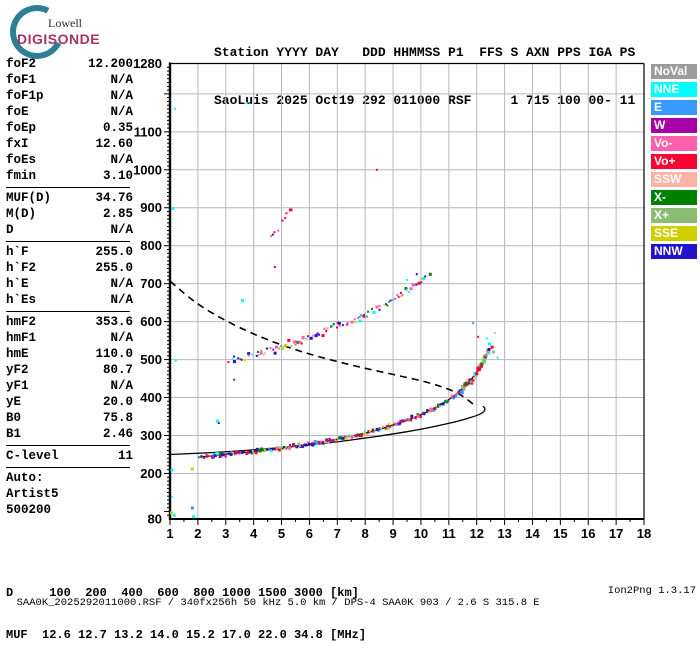 The width and height of the screenshot is (700, 656). What do you see at coordinates (69, 300) in the screenshot?
I see `parameter-row: h`Es N/A` at bounding box center [69, 300].